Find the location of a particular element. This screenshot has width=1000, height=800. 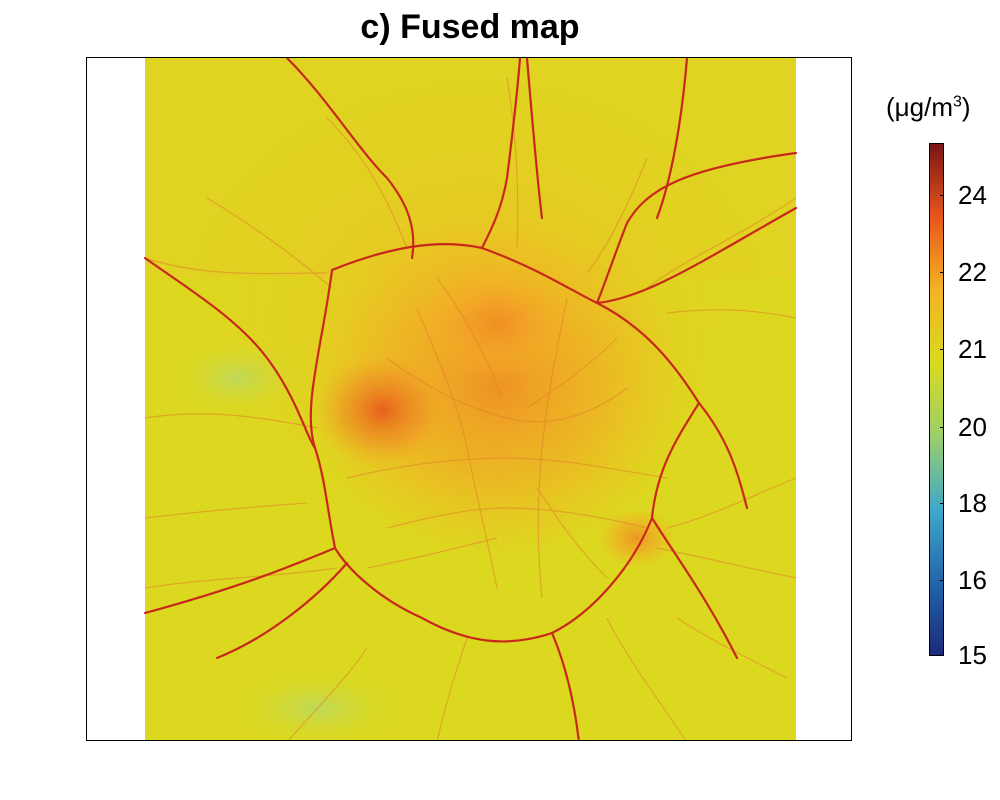

cool-zone-south is located at coordinates (317, 704).